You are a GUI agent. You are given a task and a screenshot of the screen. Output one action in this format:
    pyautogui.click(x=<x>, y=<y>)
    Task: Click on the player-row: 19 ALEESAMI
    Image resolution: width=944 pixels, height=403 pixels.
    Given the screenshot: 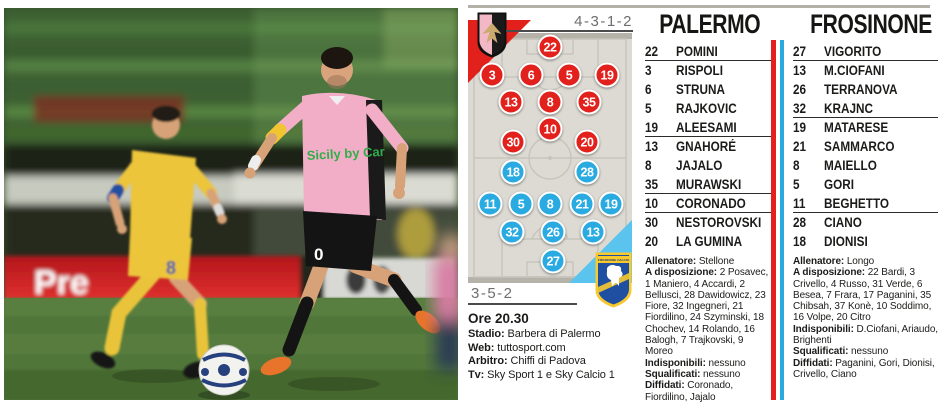 What is the action you would take?
    pyautogui.click(x=709, y=127)
    